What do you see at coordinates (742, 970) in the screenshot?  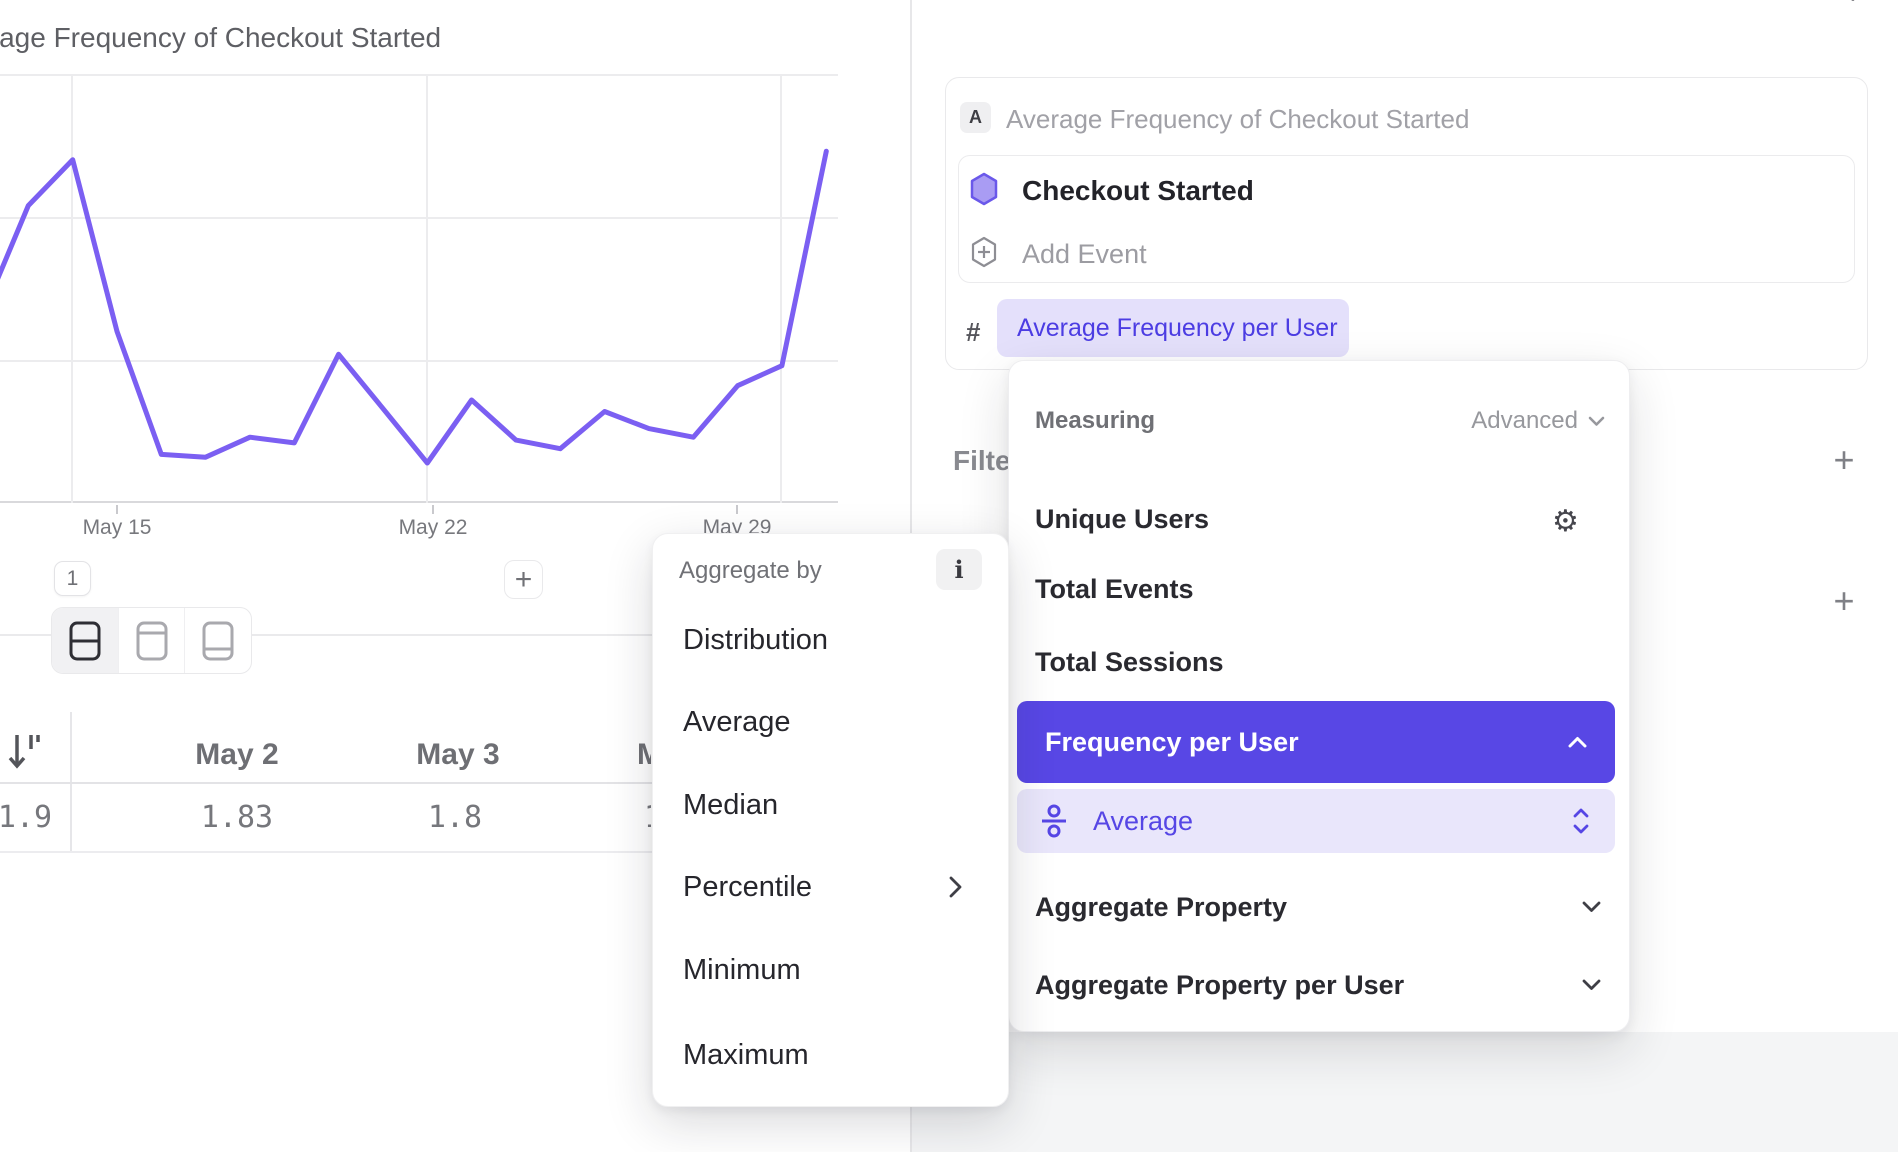 I see `menu-item-minimum: Minimum` at bounding box center [742, 970].